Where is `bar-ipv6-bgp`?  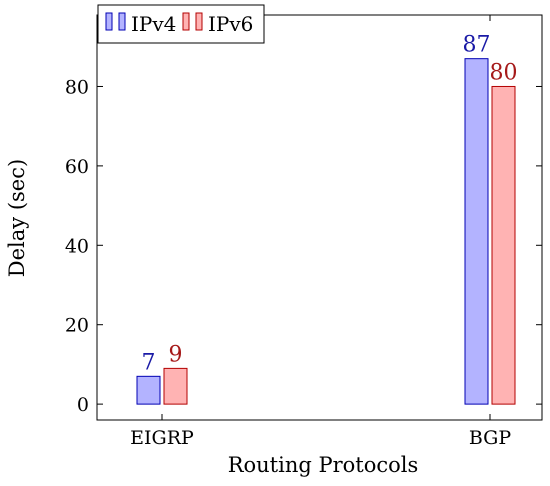
bar-ipv6-bgp is located at coordinates (503, 245).